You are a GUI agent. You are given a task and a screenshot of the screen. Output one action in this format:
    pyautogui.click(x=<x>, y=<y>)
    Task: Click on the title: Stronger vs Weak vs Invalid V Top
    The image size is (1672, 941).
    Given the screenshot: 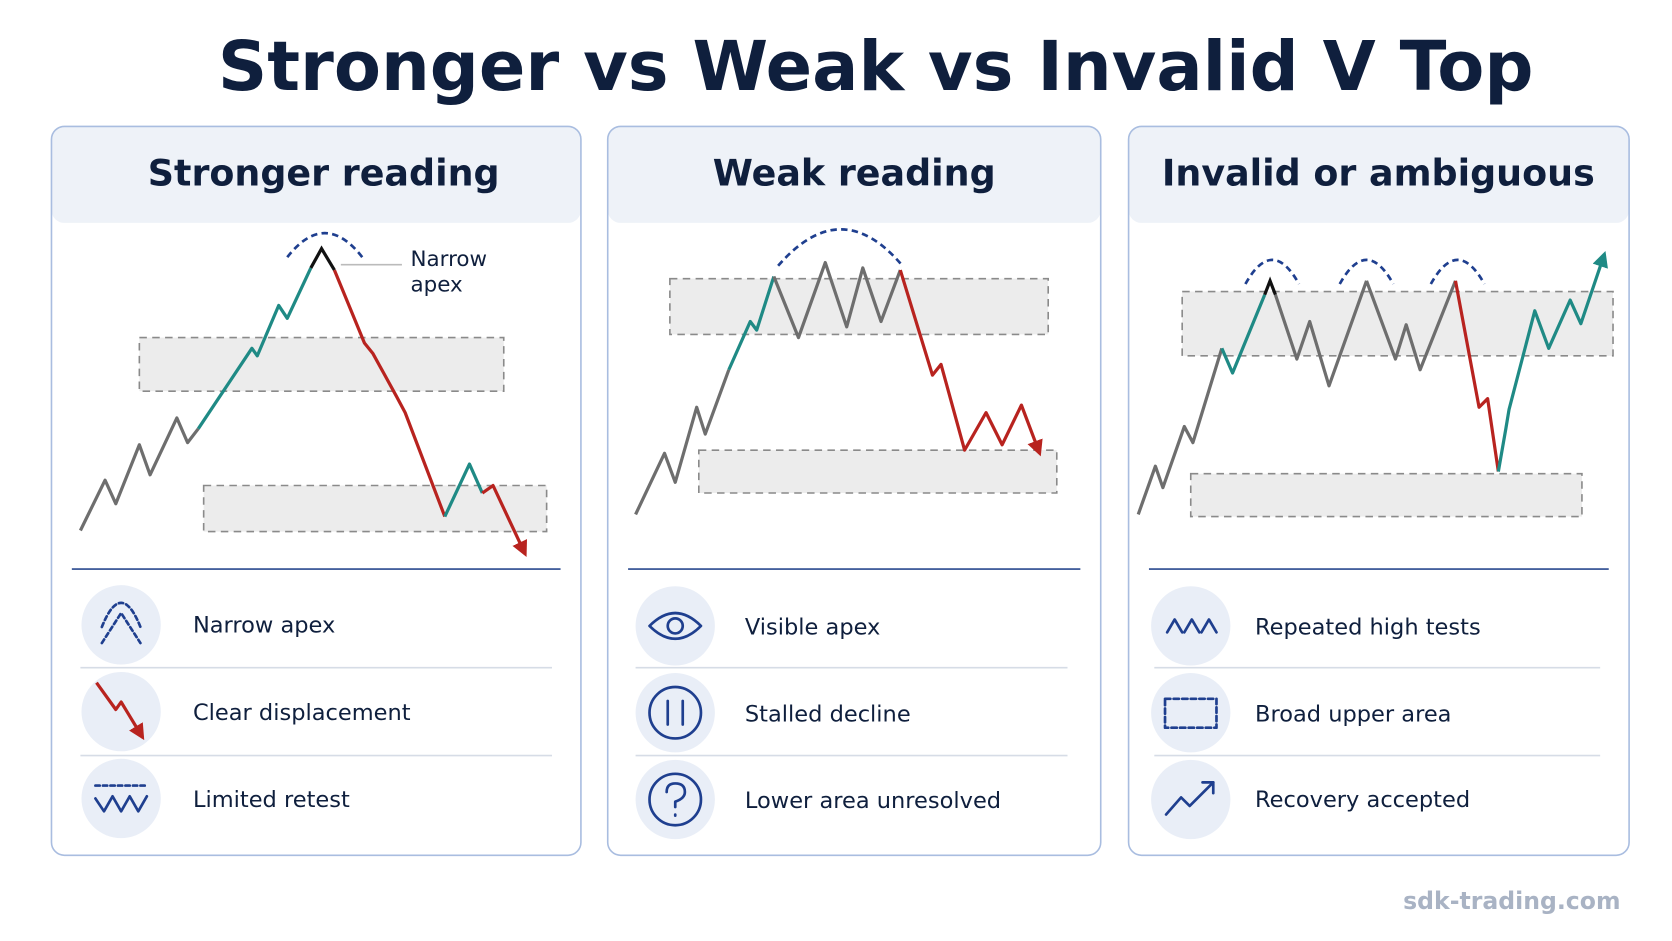 What is the action you would take?
    pyautogui.click(x=876, y=67)
    